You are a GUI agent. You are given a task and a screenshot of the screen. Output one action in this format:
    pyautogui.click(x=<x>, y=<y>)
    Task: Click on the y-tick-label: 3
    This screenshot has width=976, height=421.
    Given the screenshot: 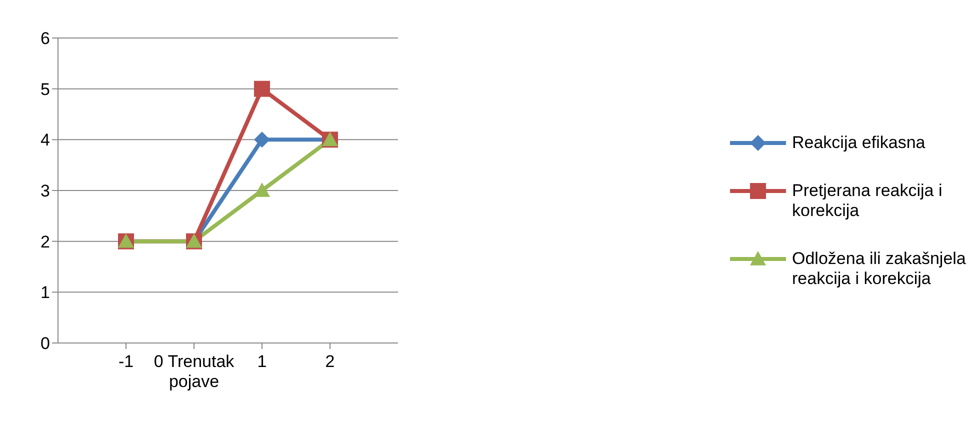 What is the action you would take?
    pyautogui.click(x=45, y=191)
    